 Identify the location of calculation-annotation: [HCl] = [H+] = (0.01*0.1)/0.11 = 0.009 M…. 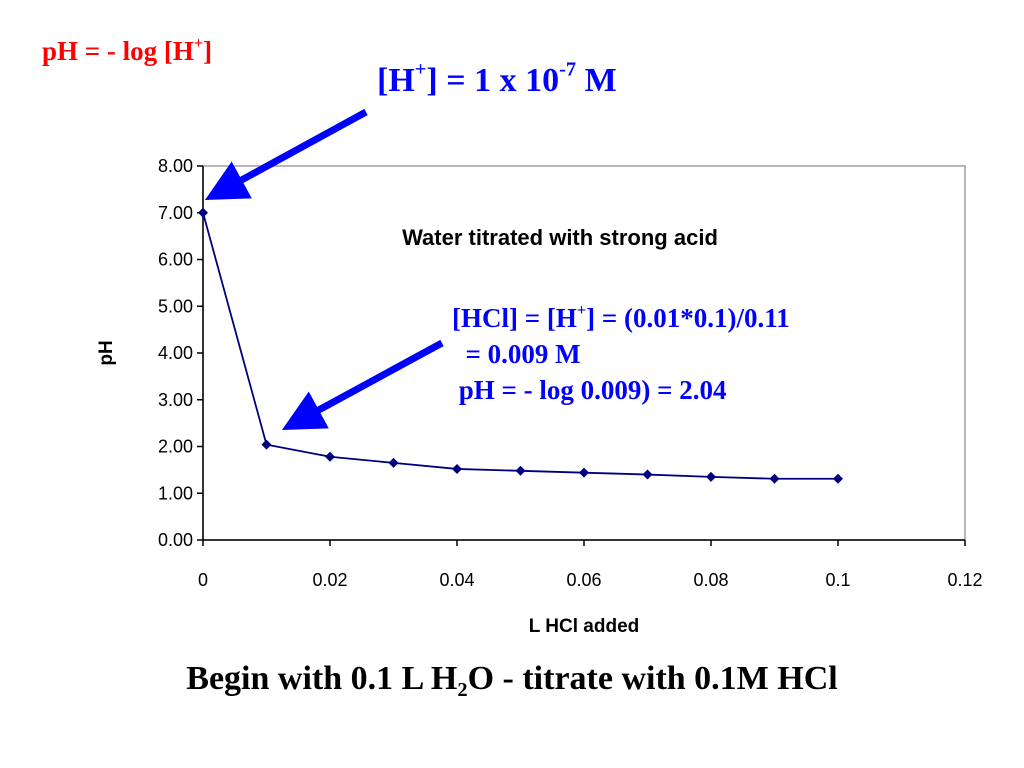
(621, 354).